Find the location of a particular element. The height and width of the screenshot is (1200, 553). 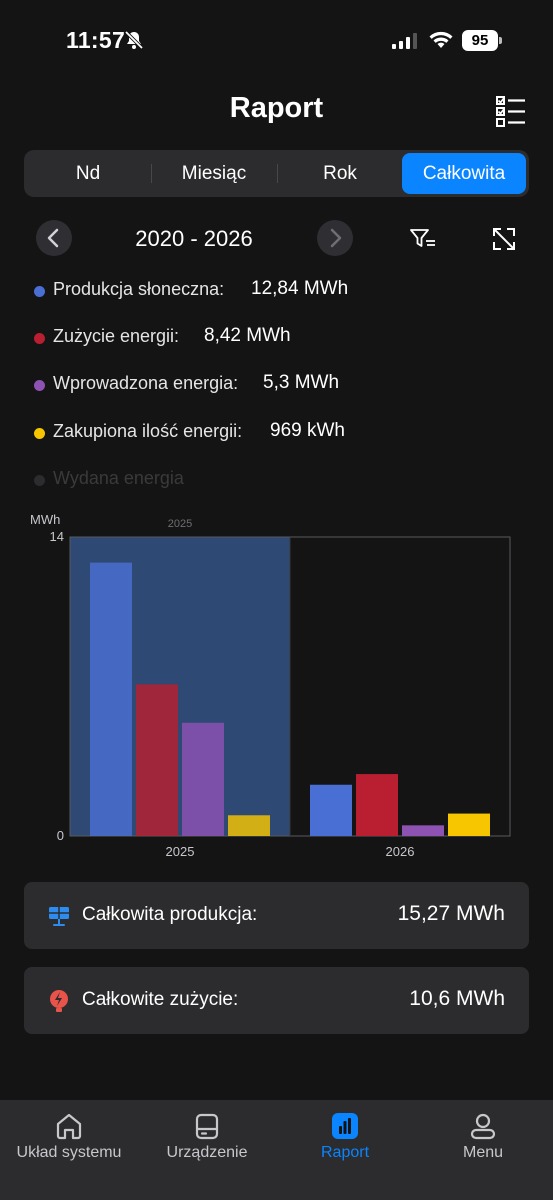

tab-menu: Menu is located at coordinates (483, 1150).